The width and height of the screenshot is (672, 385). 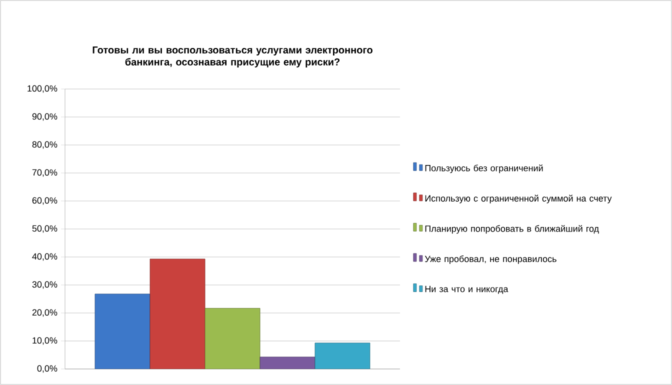 What do you see at coordinates (45, 145) in the screenshot?
I see `y-tick-label: 80,0%` at bounding box center [45, 145].